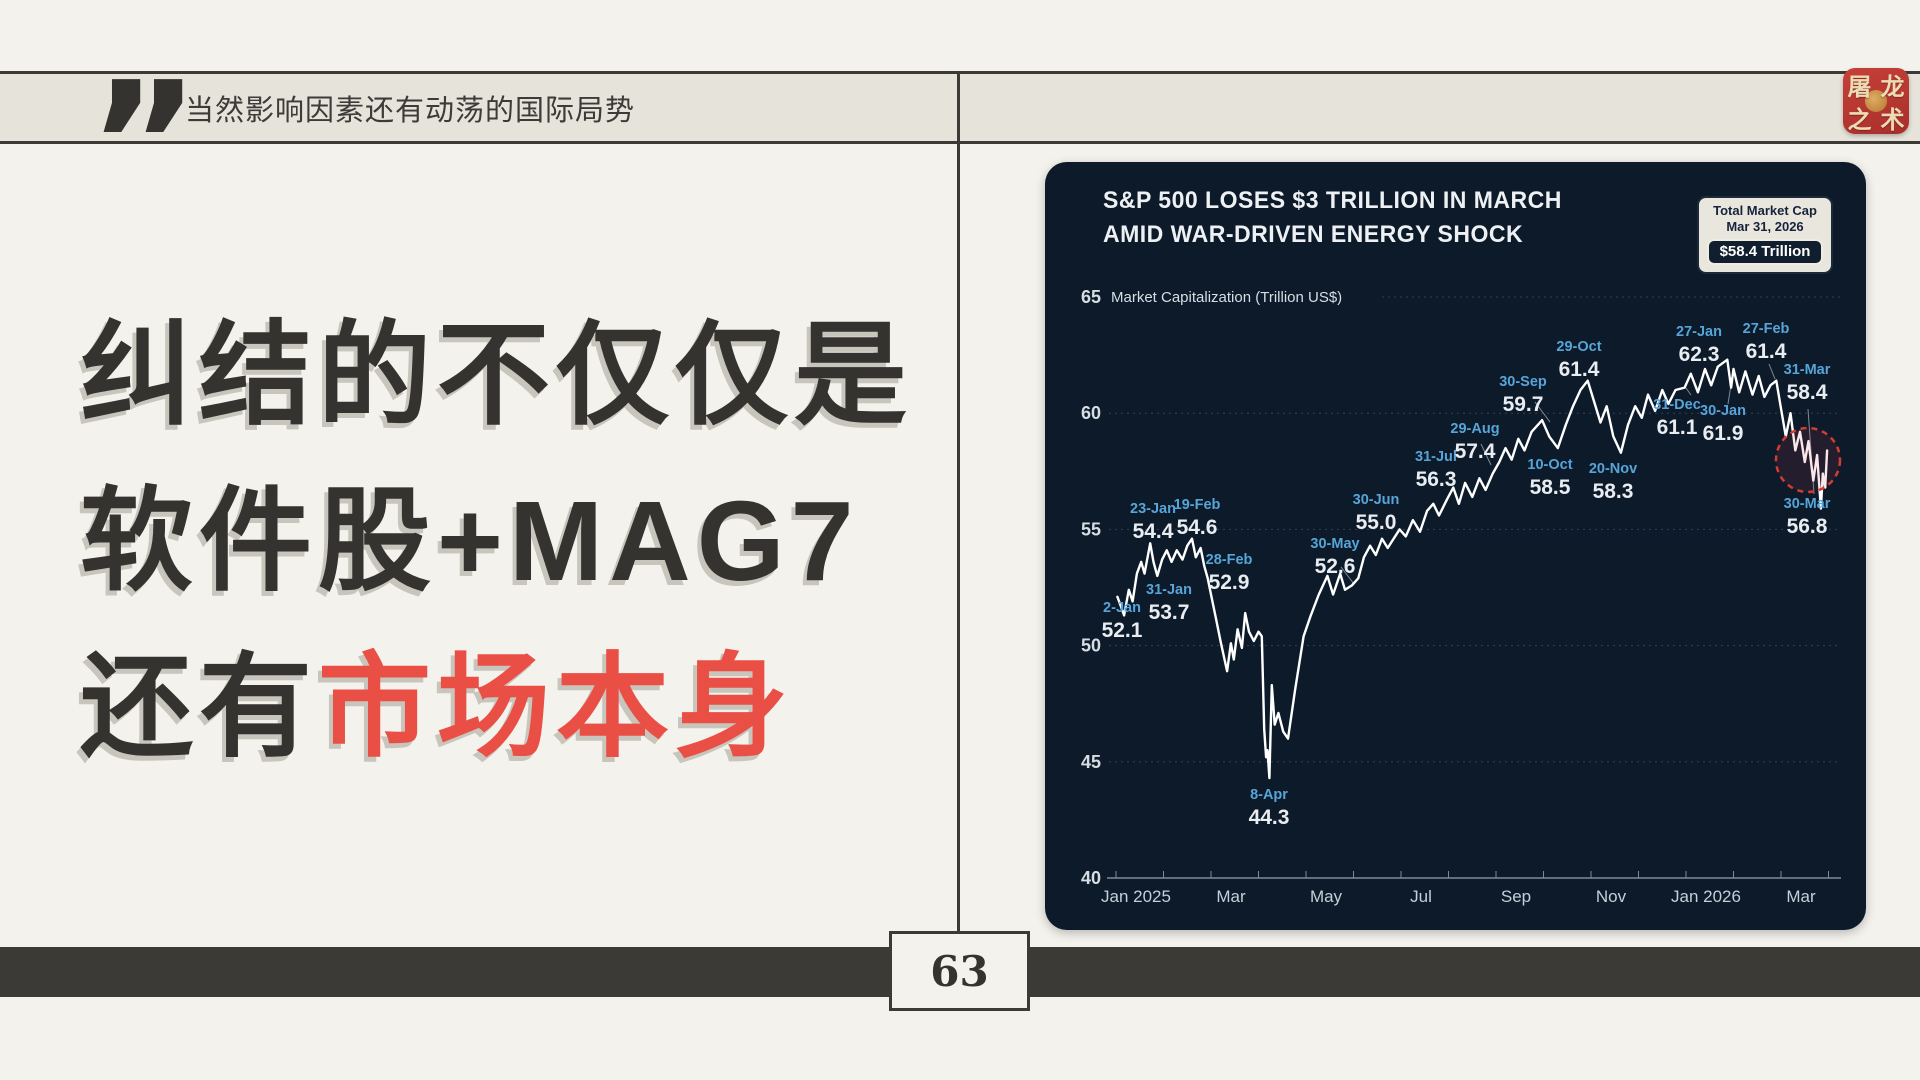 The width and height of the screenshot is (1920, 1080). Describe the element at coordinates (1808, 460) in the screenshot. I see `march-drop-highlight-circle` at that location.